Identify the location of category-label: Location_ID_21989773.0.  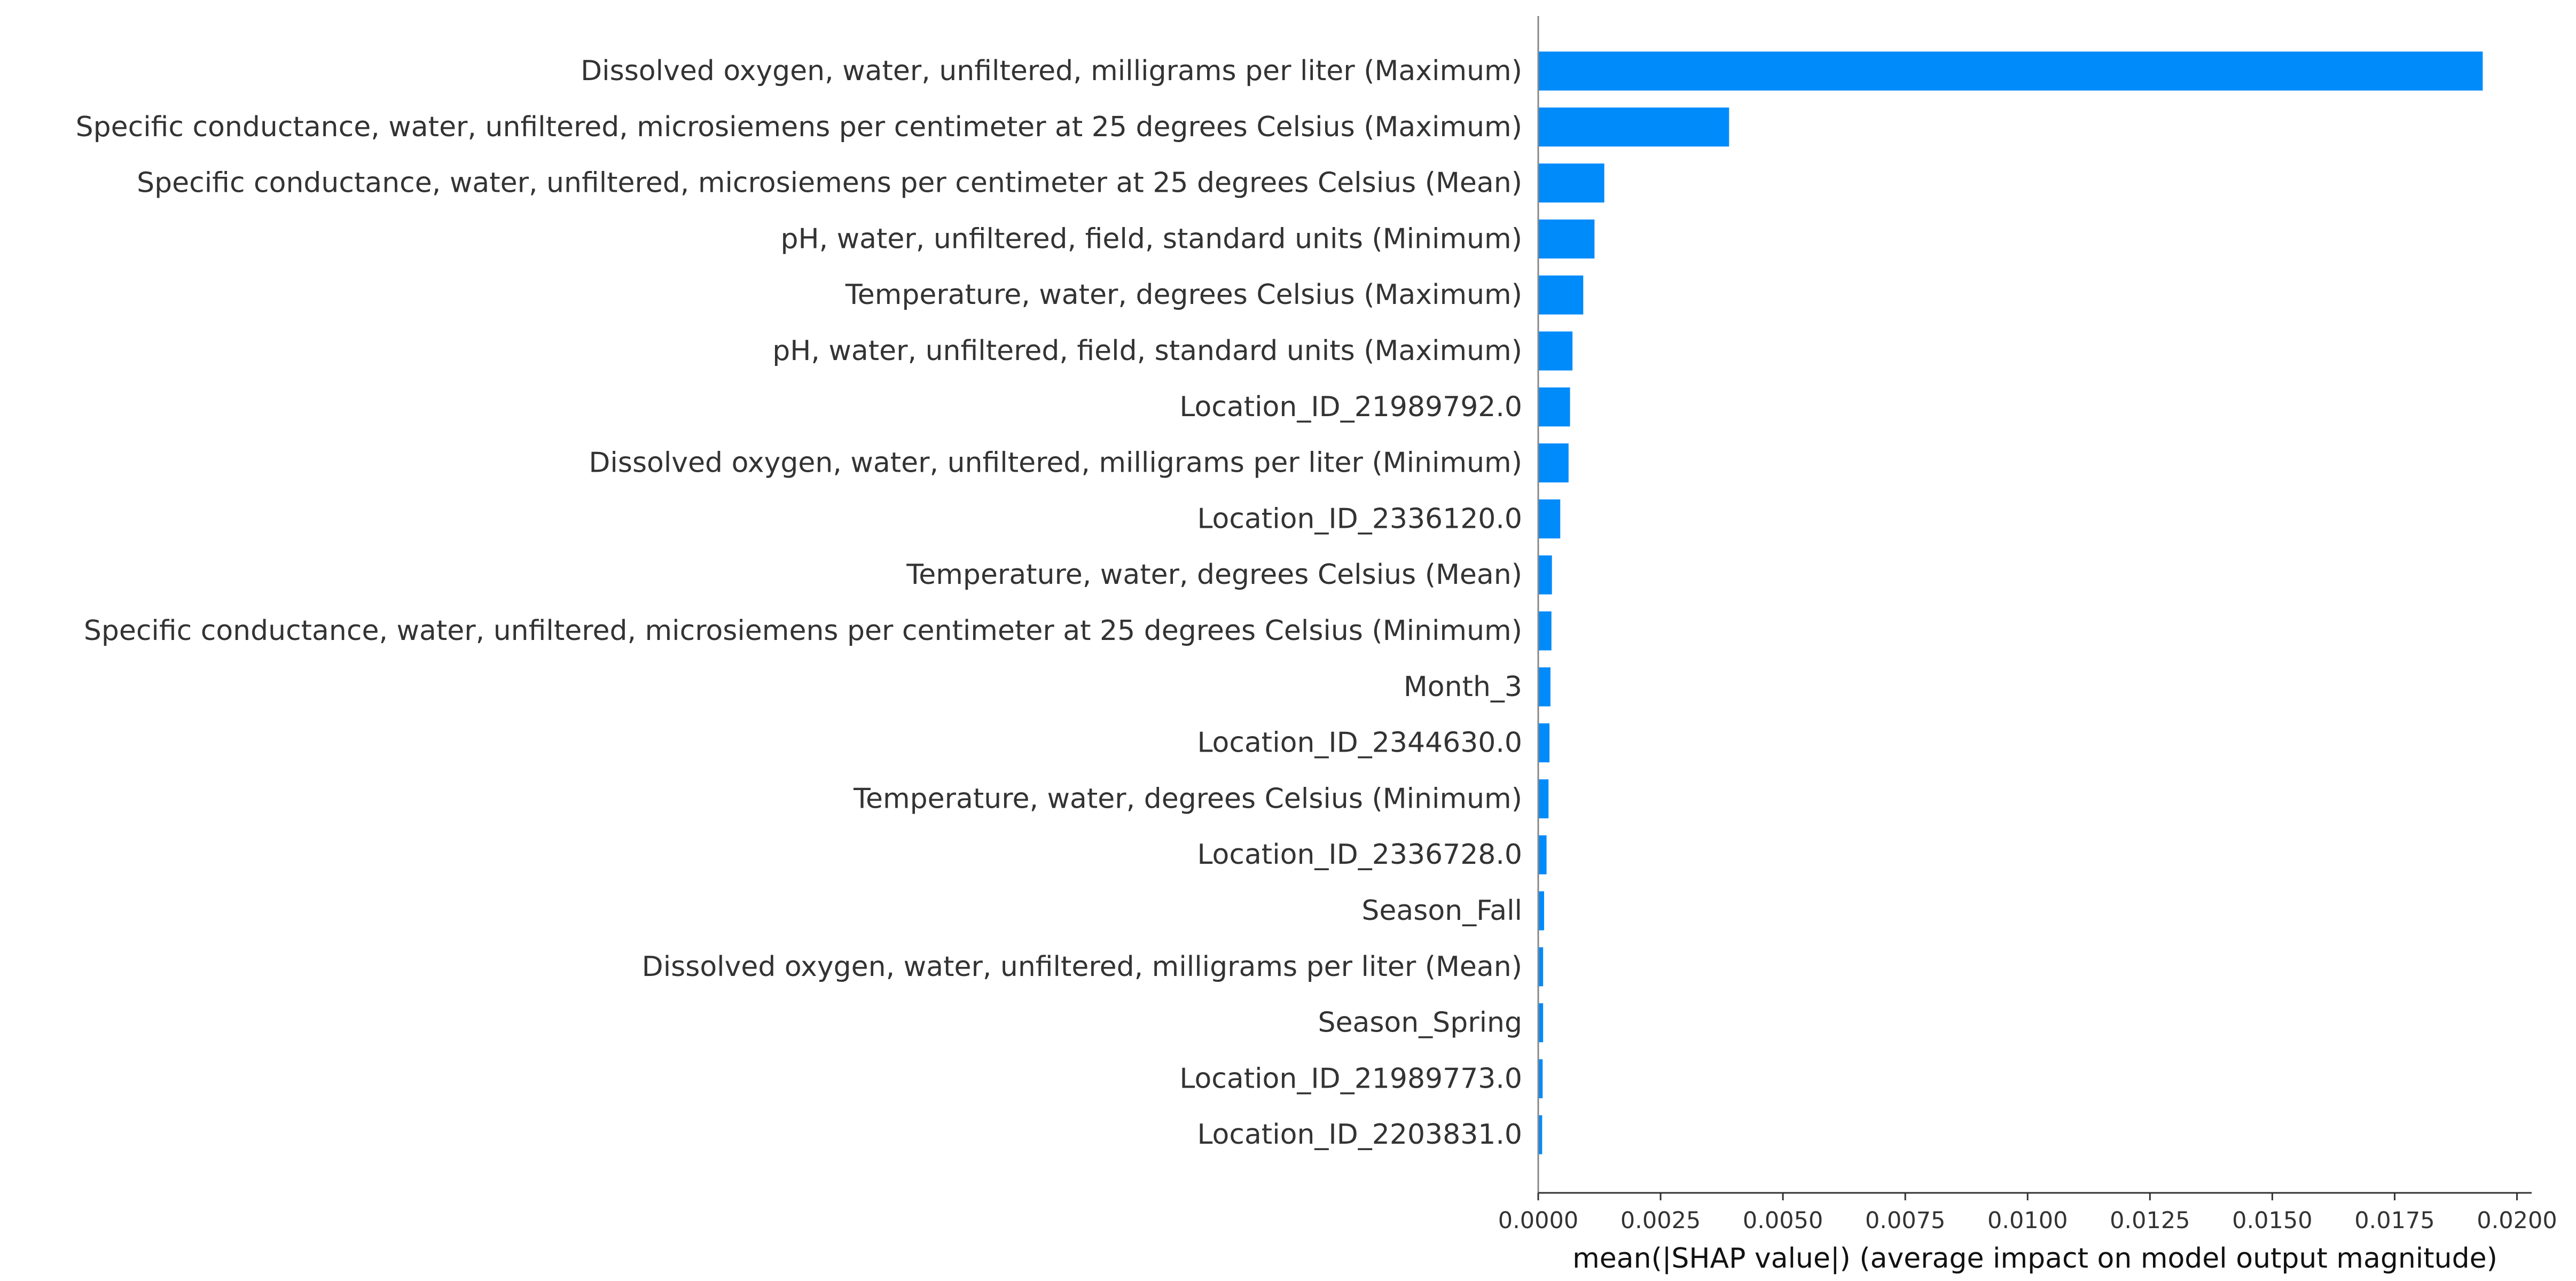
(1350, 1079).